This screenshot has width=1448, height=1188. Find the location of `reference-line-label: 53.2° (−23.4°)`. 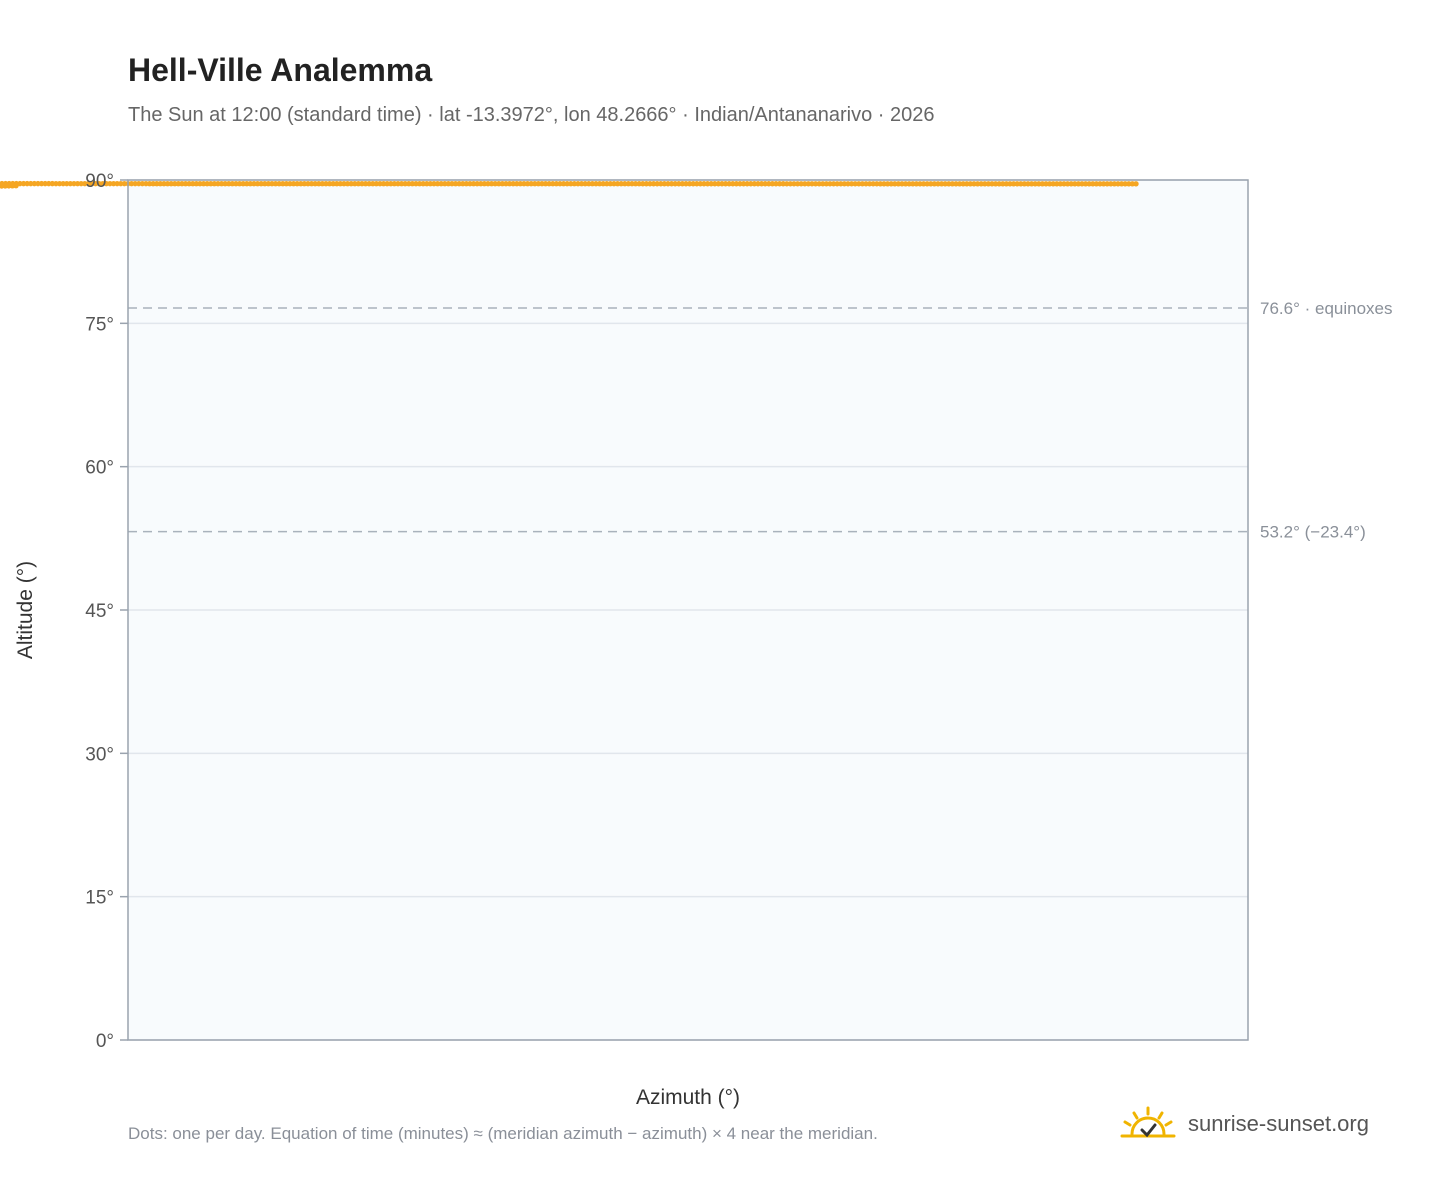

reference-line-label: 53.2° (−23.4°) is located at coordinates (1313, 532).